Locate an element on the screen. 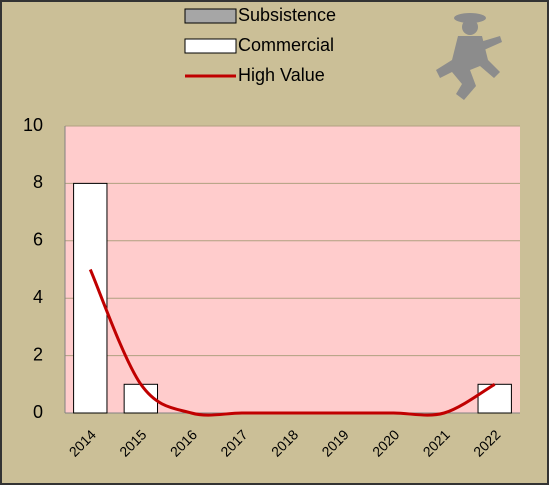 The image size is (549, 485). y-tick-label: 10 is located at coordinates (33, 125).